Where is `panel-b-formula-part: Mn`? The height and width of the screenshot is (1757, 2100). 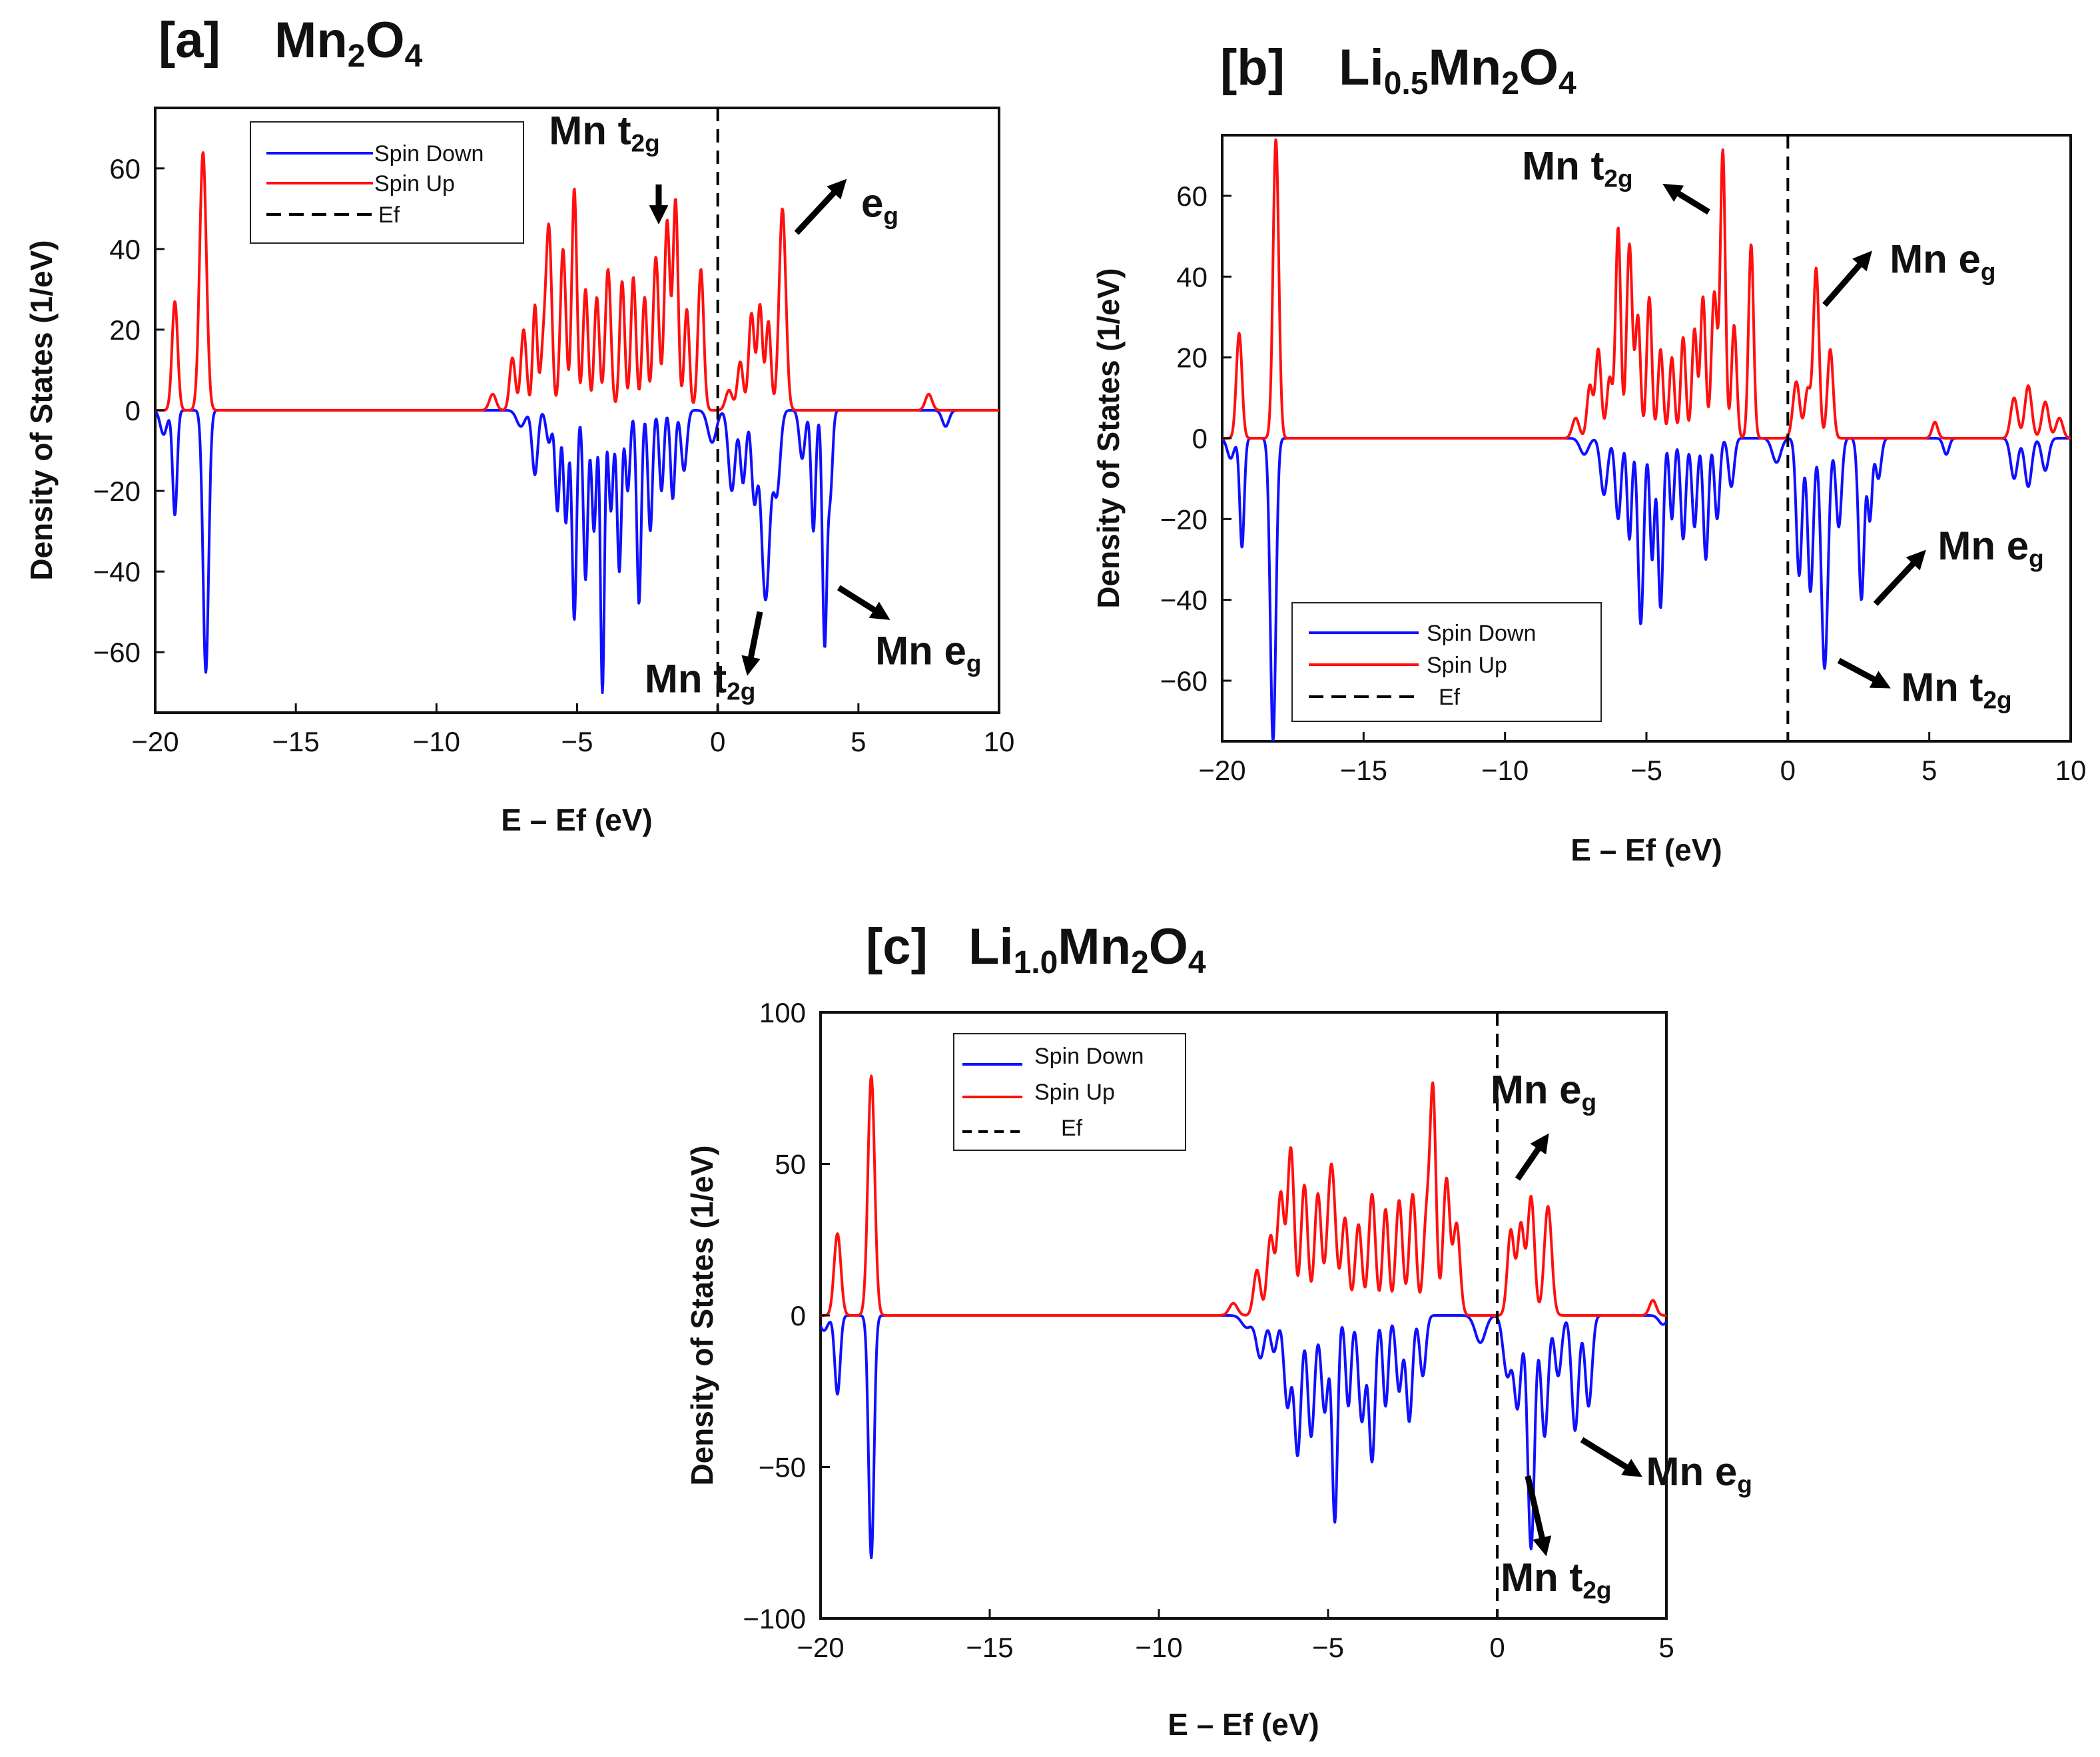 panel-b-formula-part: Mn is located at coordinates (1464, 67).